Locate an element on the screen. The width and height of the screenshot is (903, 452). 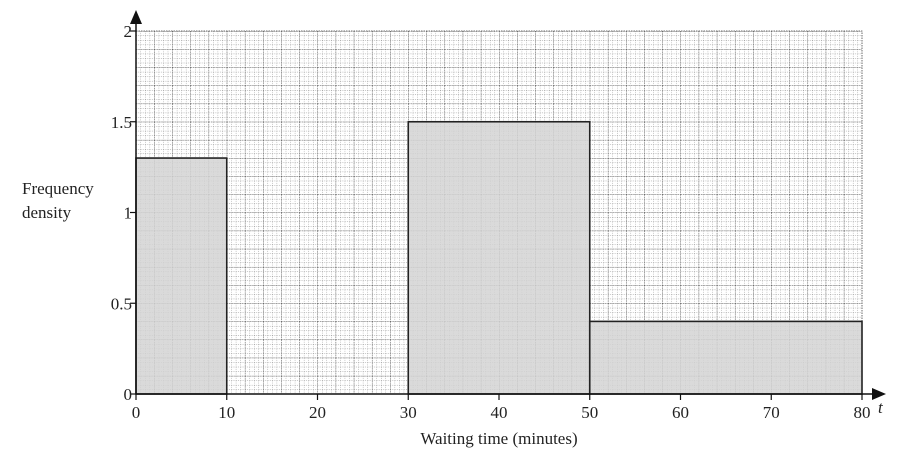
x-axis-arrow is located at coordinates (879, 394).